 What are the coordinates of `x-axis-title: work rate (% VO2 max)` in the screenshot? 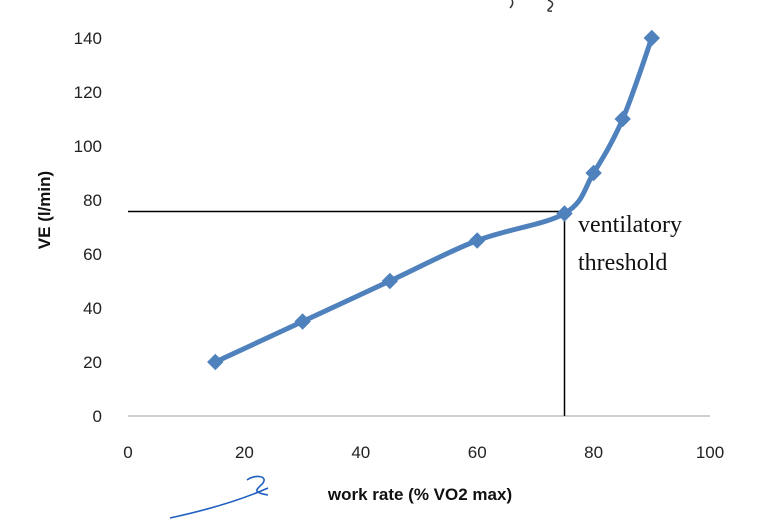 It's located at (419, 494).